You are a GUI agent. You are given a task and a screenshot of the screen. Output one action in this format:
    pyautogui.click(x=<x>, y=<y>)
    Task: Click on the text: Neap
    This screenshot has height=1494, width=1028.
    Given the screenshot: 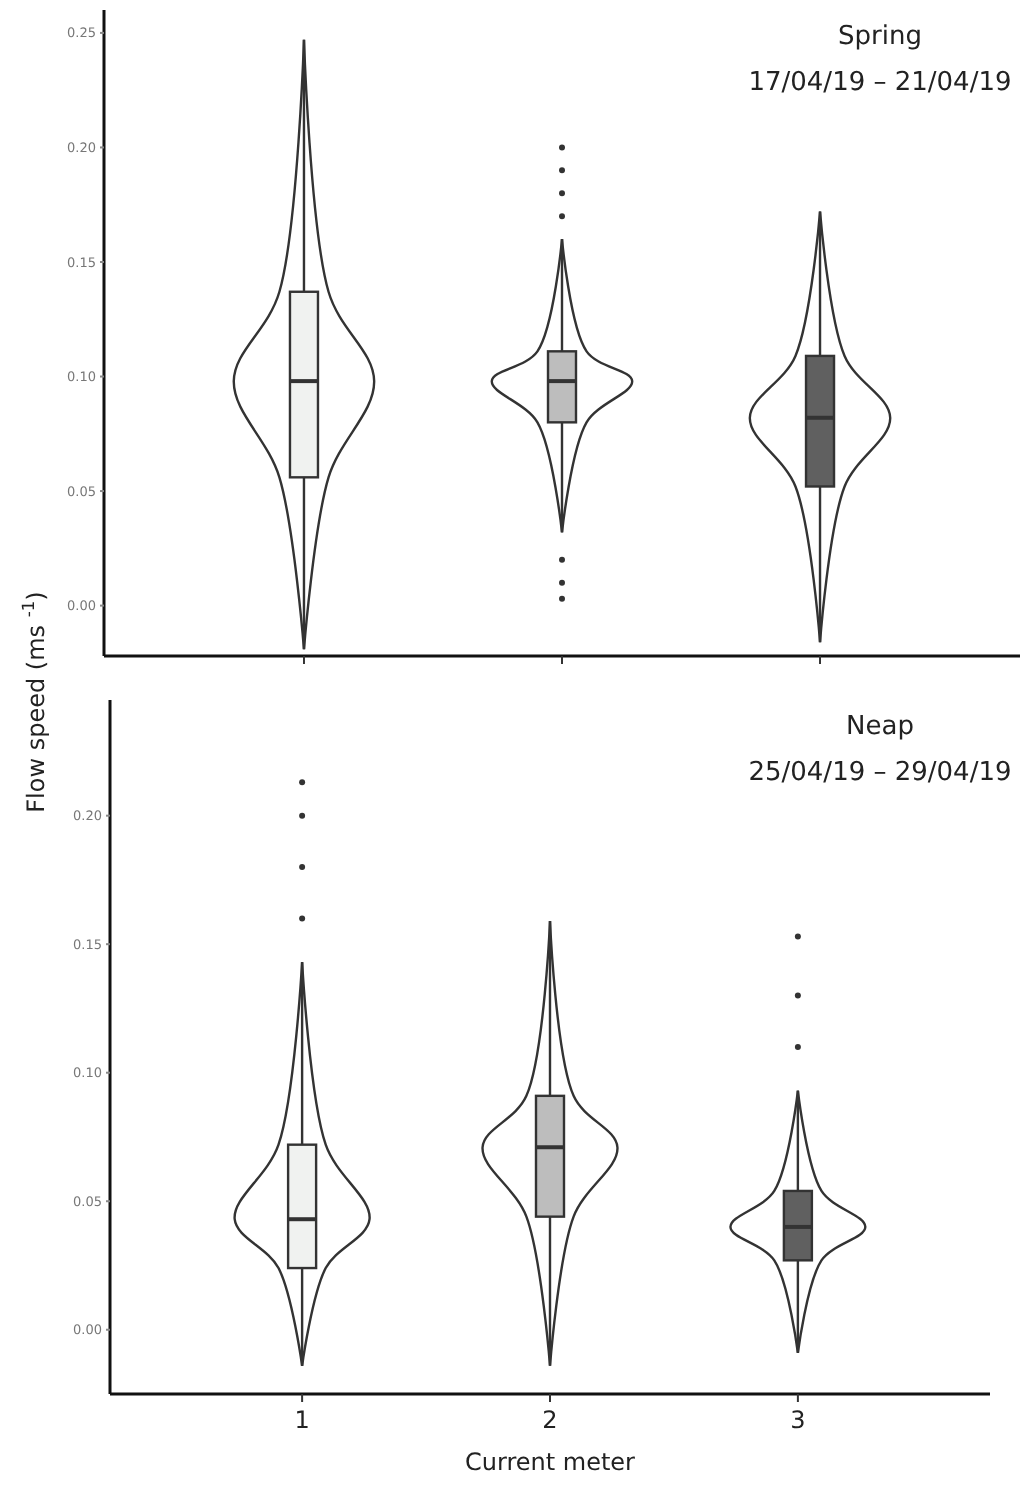 What is the action you would take?
    pyautogui.click(x=880, y=727)
    